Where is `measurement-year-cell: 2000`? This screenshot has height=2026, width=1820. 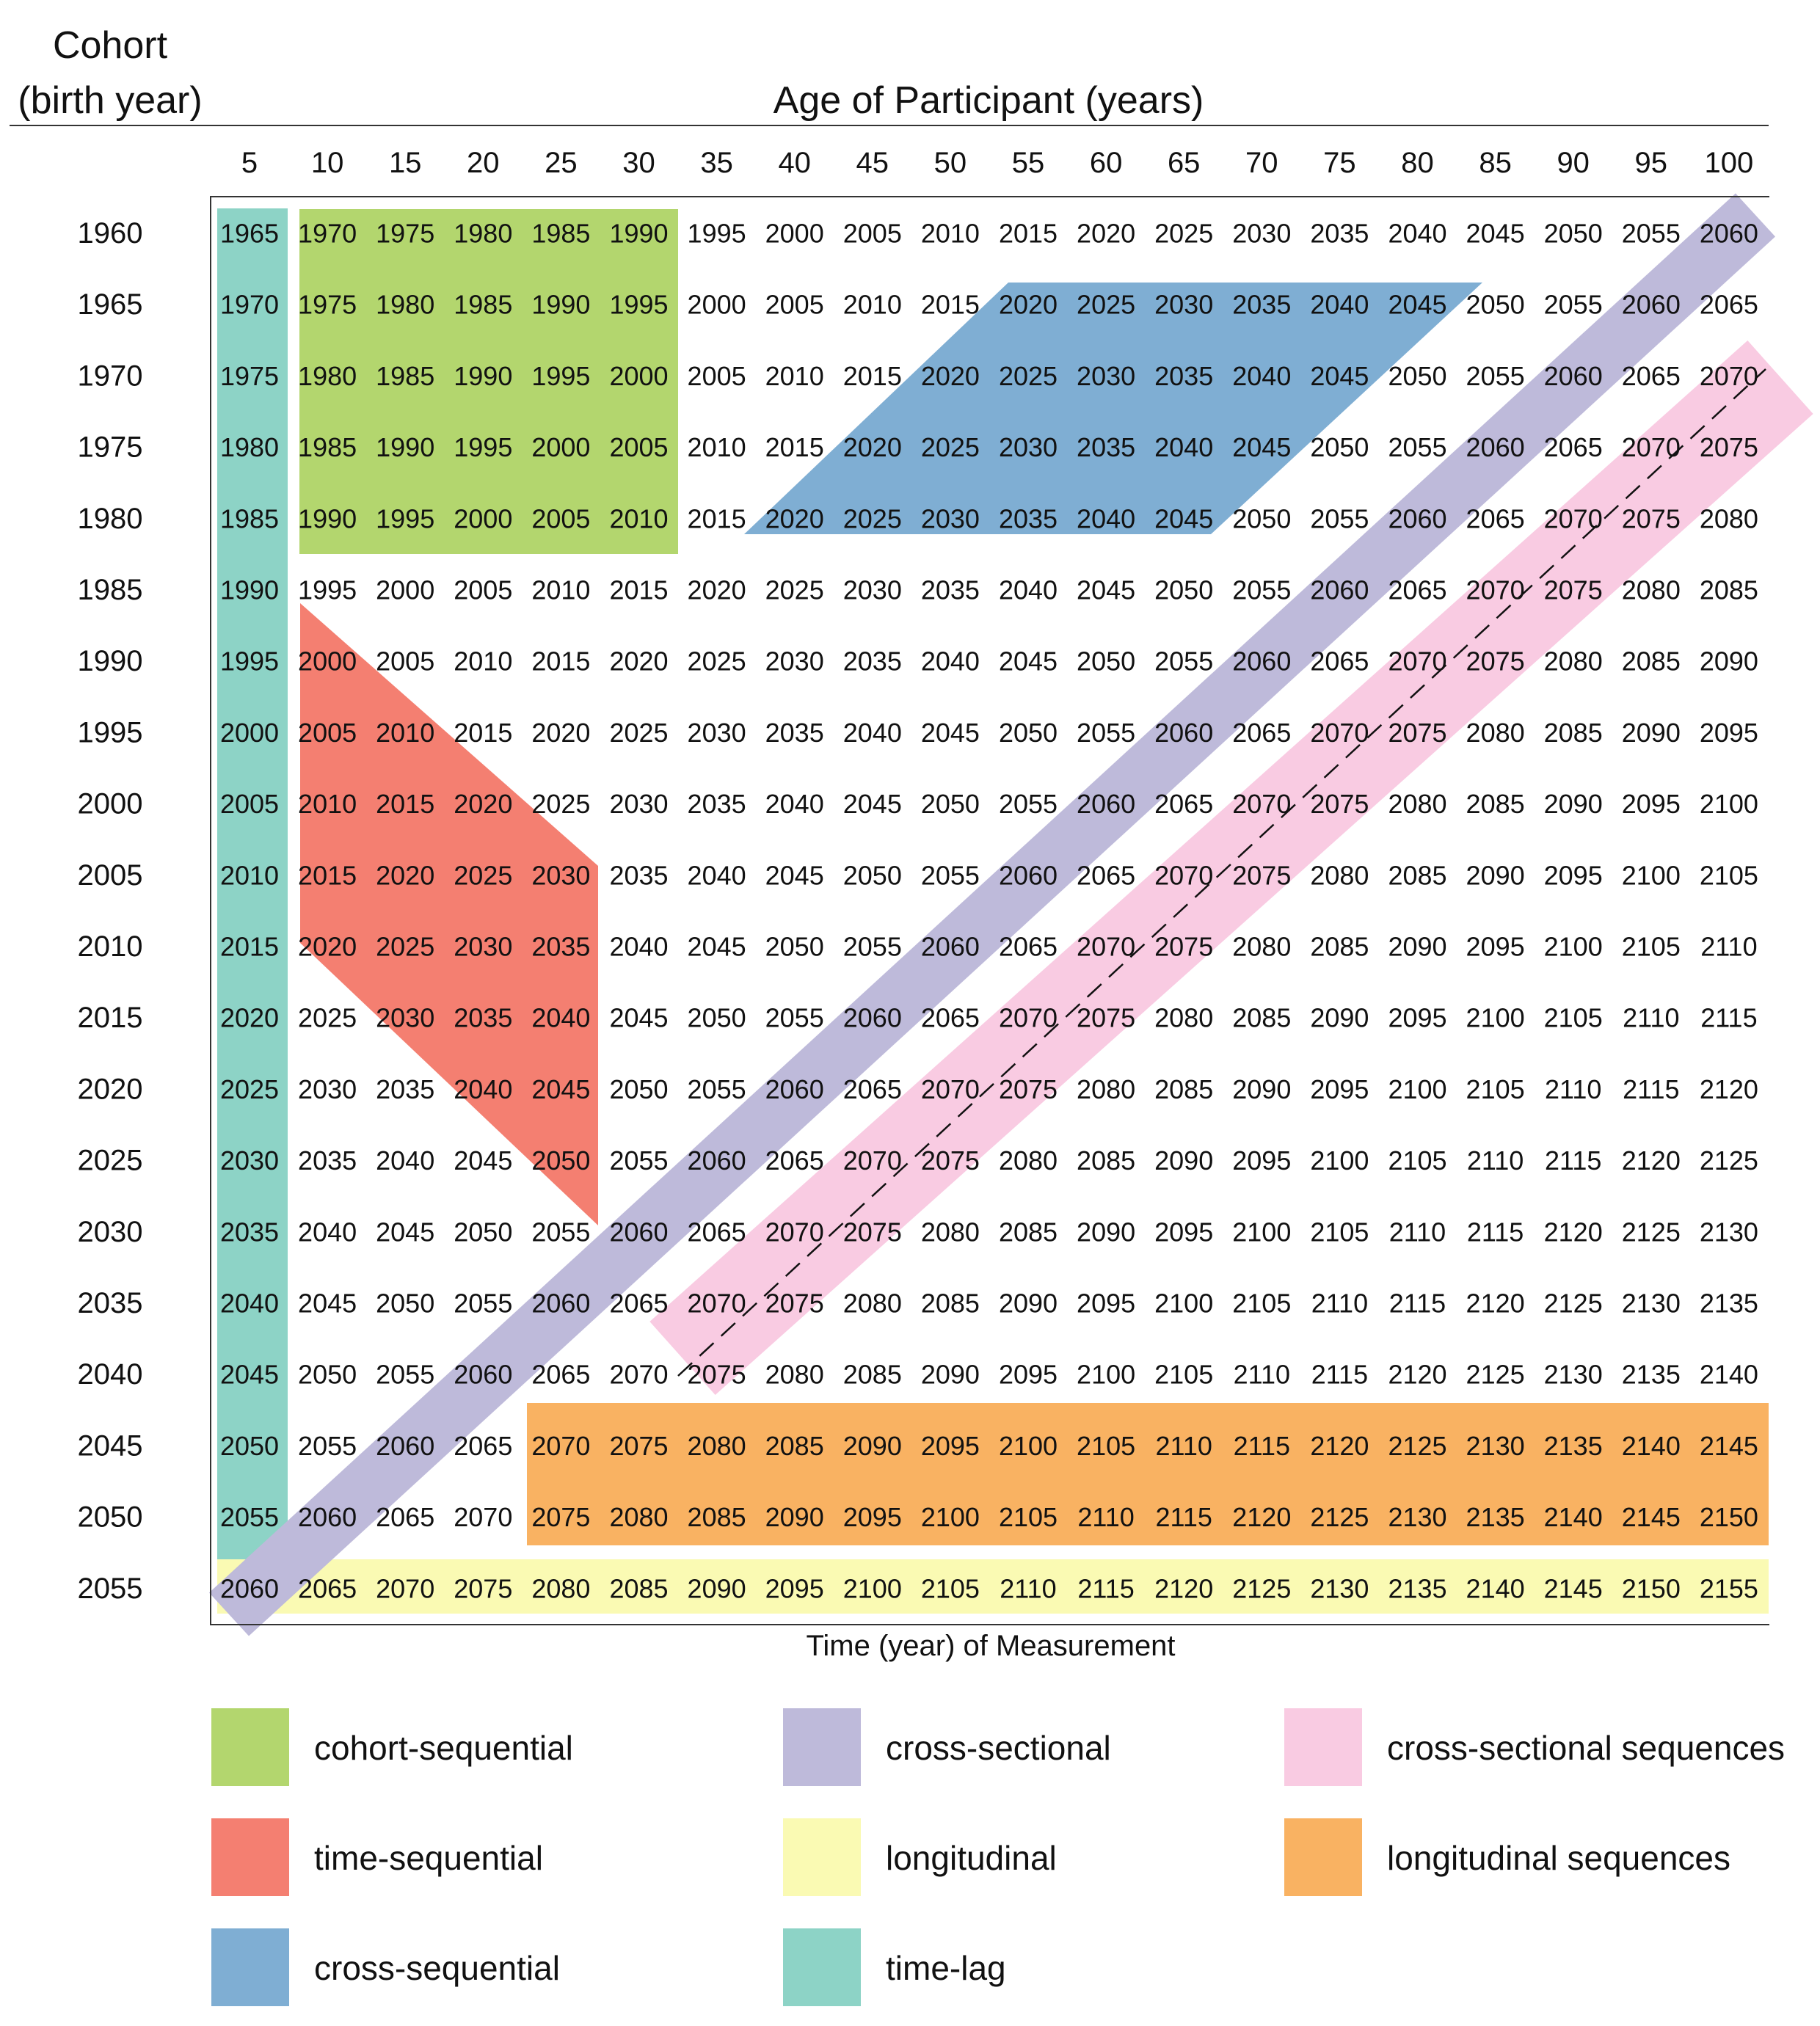 measurement-year-cell: 2000 is located at coordinates (327, 661).